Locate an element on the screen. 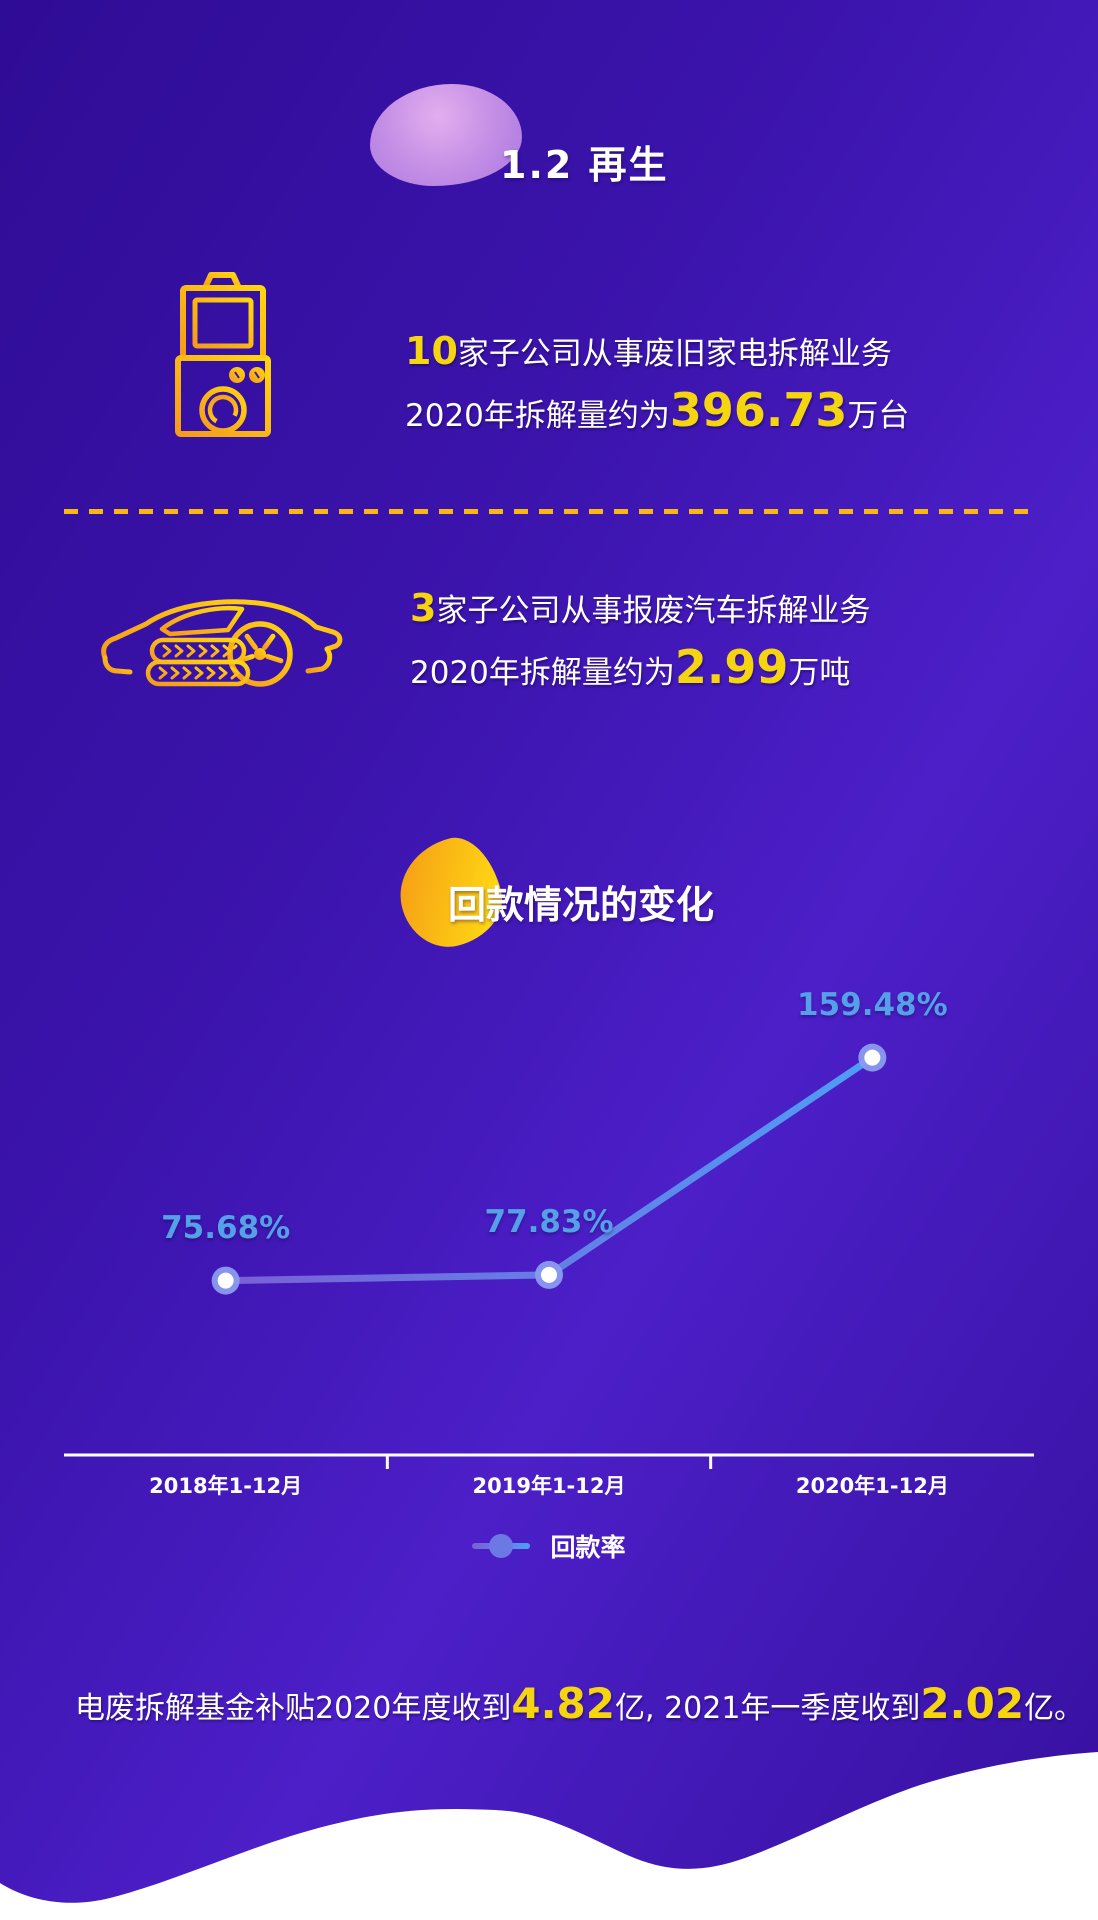 Image resolution: width=1098 pixels, height=1920 pixels. stat-appliance: 10家子公司从事废旧家电拆解业务 2020年拆解量约为396.73万台 is located at coordinates (657, 383).